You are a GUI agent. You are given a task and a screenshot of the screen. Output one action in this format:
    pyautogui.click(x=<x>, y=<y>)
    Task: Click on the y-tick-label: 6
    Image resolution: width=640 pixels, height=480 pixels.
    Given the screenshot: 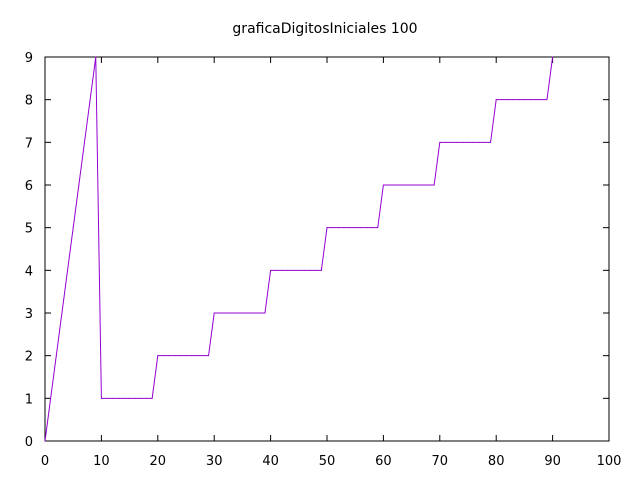 What is the action you would take?
    pyautogui.click(x=29, y=186)
    